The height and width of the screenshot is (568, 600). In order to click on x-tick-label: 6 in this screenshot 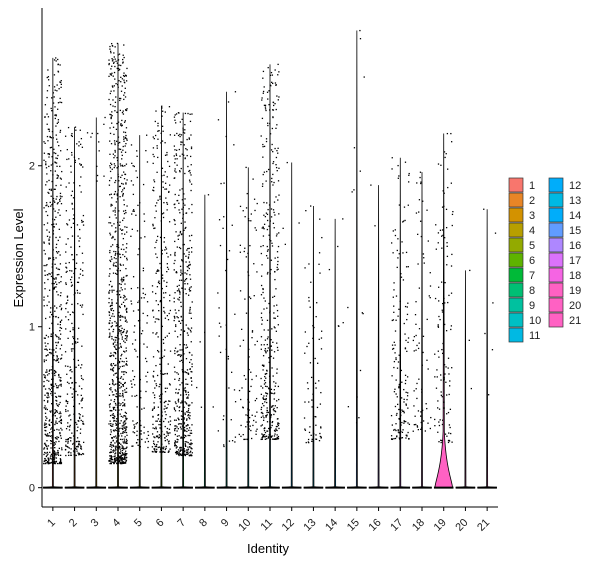, I will do `click(160, 523)`.